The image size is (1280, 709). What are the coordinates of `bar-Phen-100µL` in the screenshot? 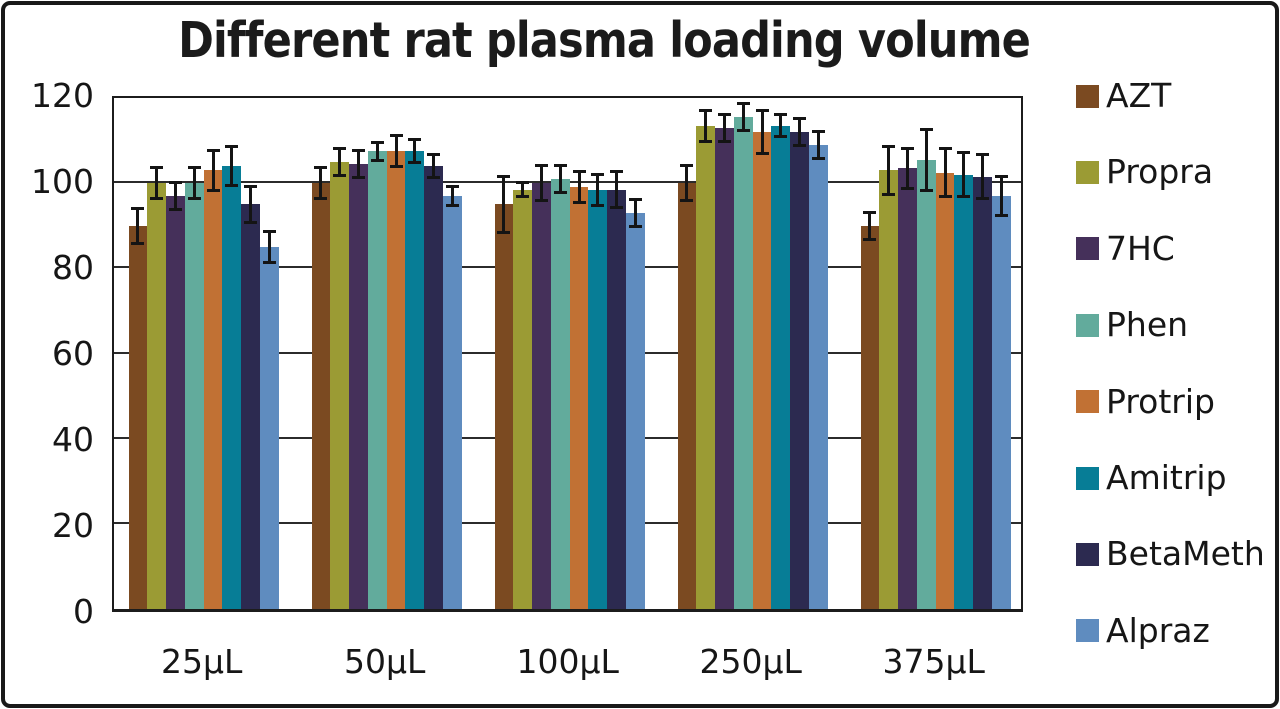 It's located at (560, 393).